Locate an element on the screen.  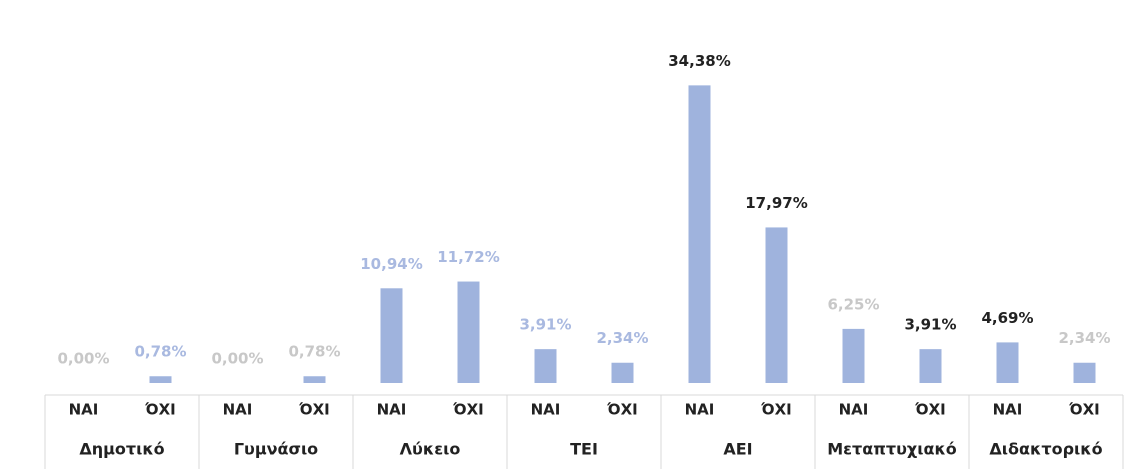
value-label: 6,25% is located at coordinates (853, 304).